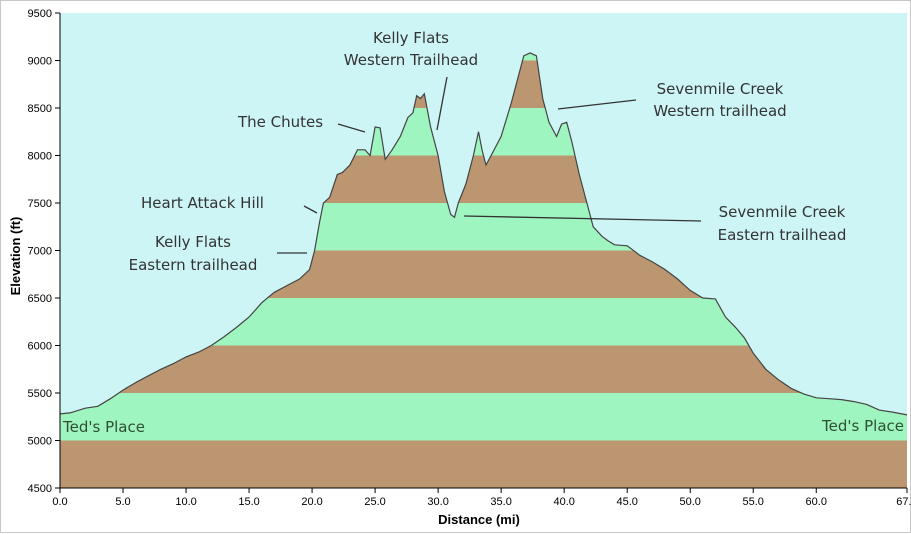  Describe the element at coordinates (193, 253) in the screenshot. I see `annotation-label: Kelly Flats Eastern trailhead` at that location.